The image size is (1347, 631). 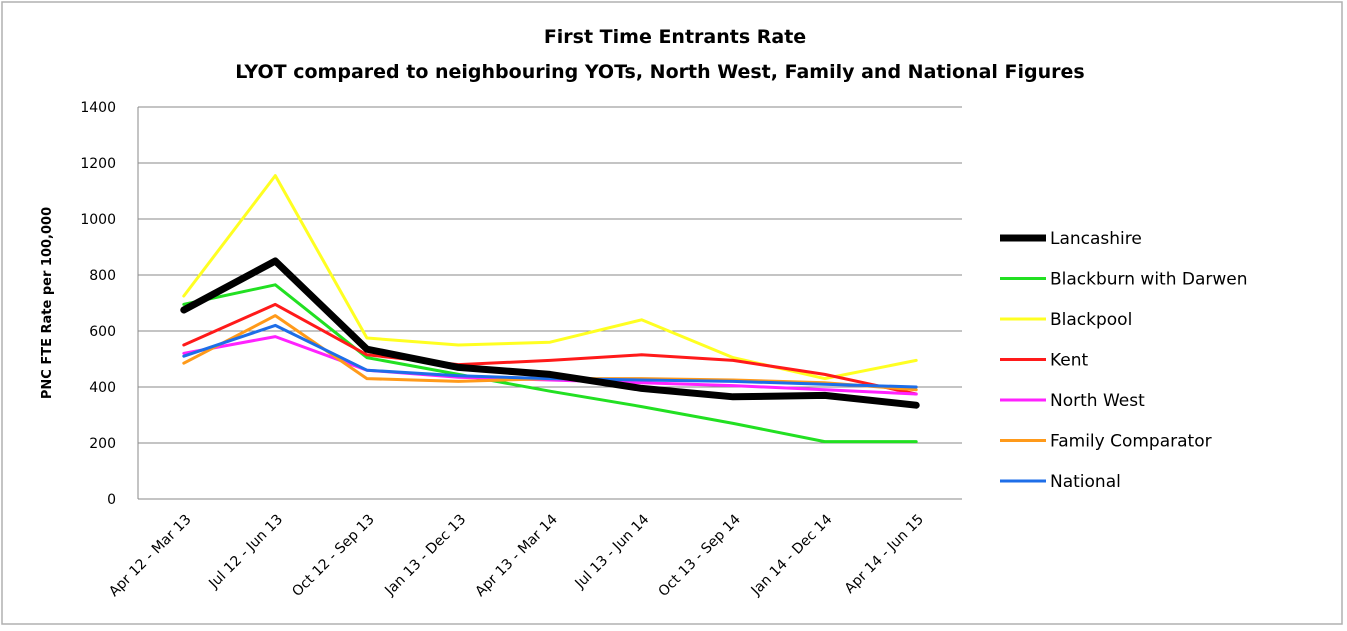 What do you see at coordinates (98, 164) in the screenshot?
I see `y-tick-label: 1200` at bounding box center [98, 164].